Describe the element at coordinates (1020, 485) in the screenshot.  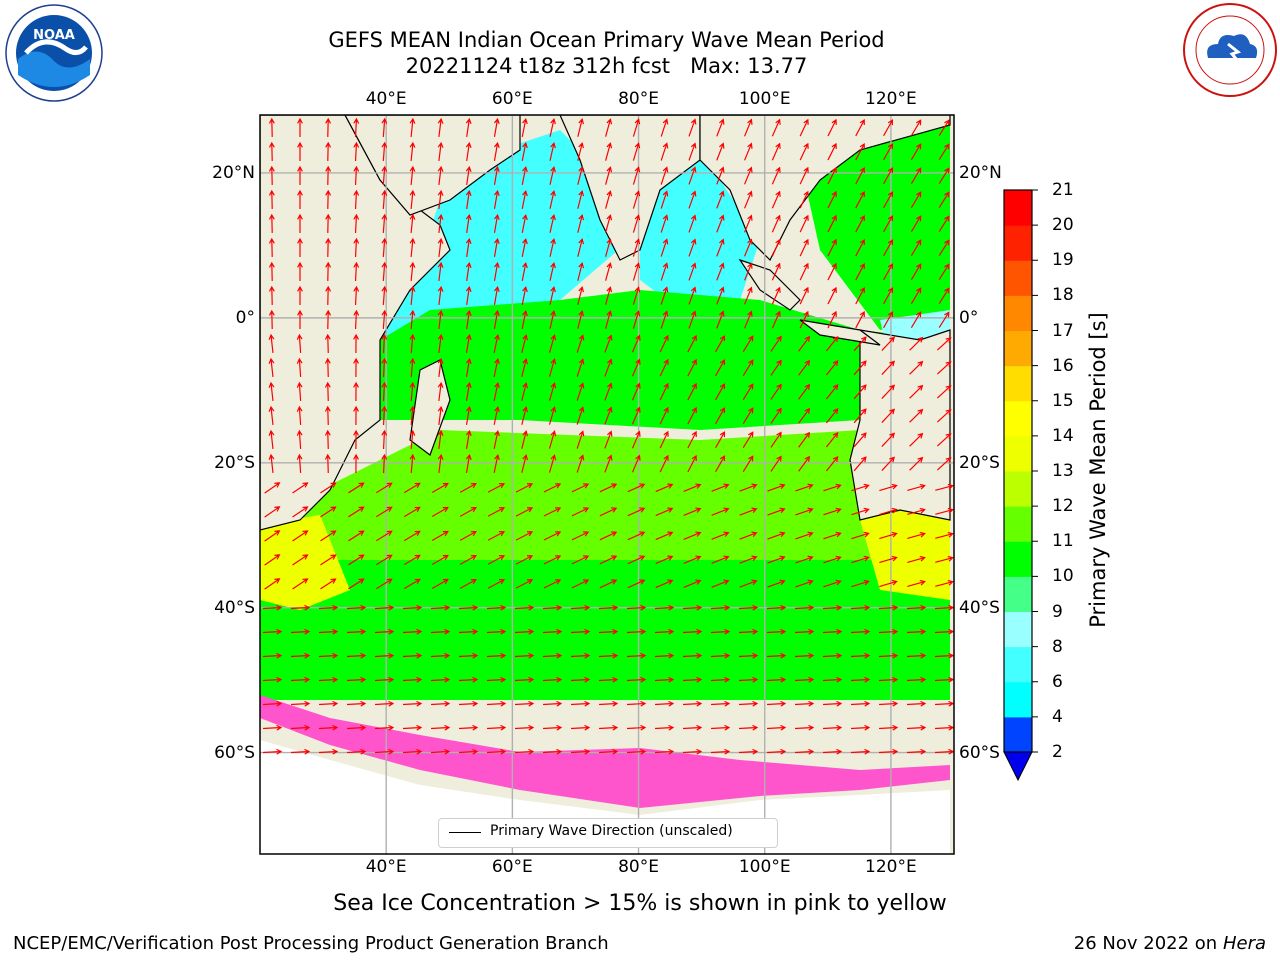
I see `colorbar` at that location.